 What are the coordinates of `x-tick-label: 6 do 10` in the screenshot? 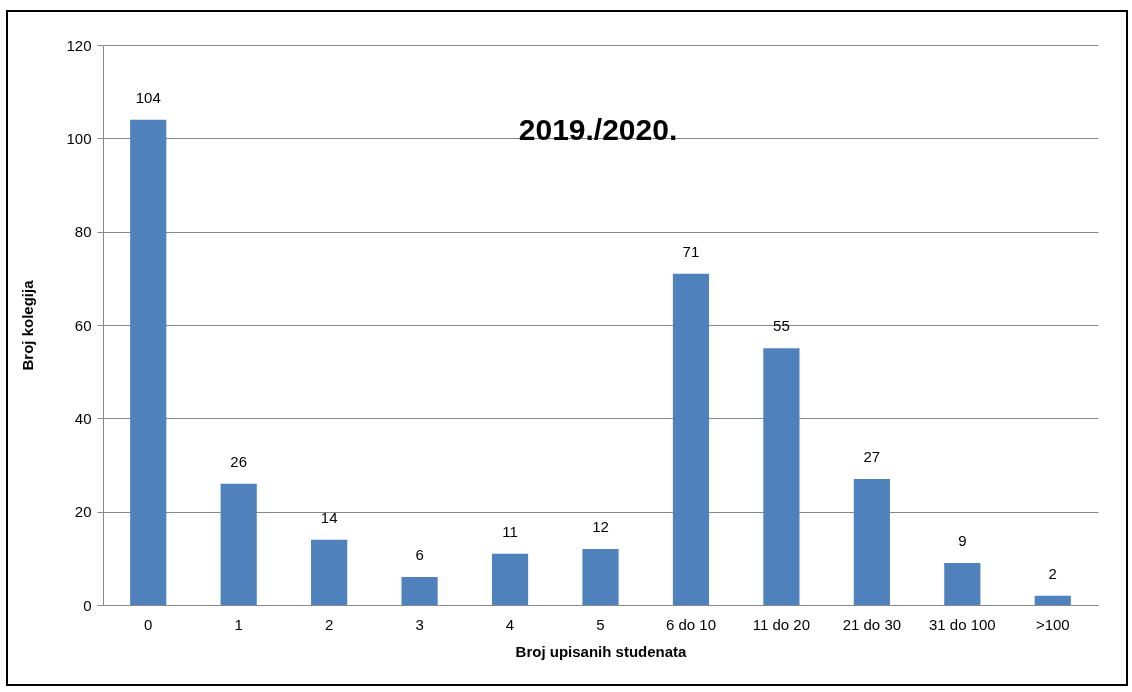 It's located at (690, 624).